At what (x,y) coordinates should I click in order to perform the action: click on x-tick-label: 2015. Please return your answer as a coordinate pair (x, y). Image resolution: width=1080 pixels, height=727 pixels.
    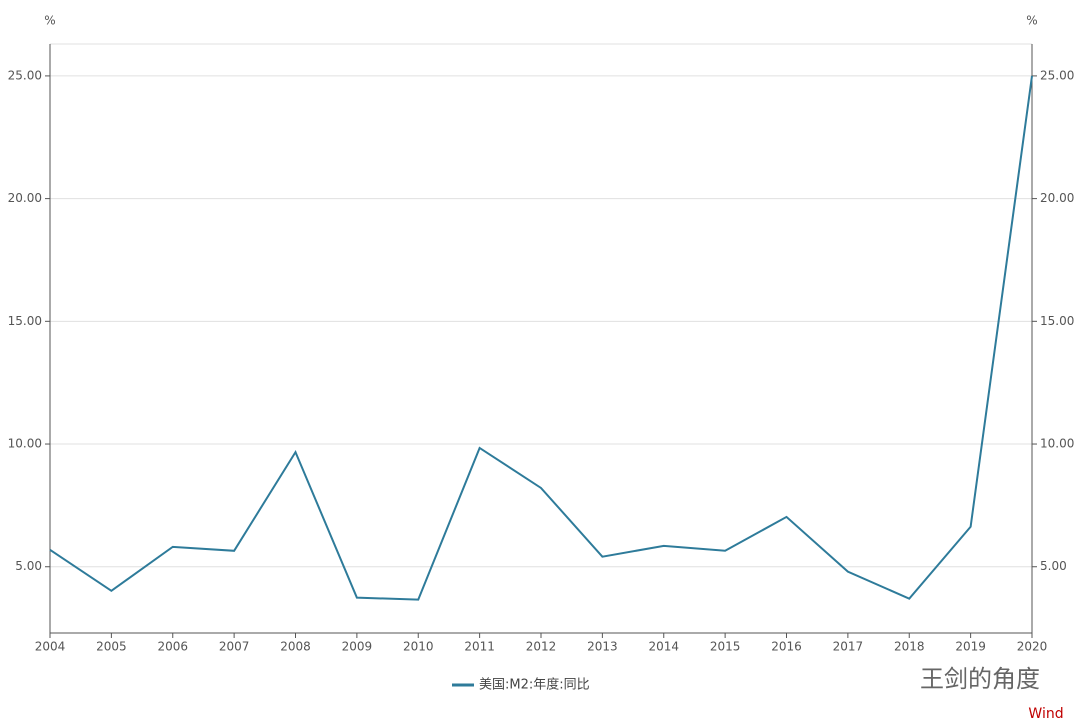
    Looking at the image, I should click on (725, 647).